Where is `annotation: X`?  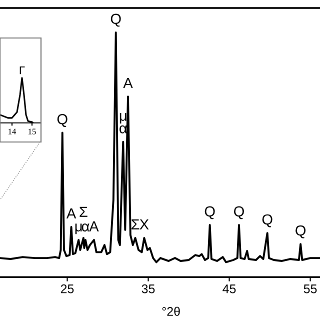 annotation: X is located at coordinates (144, 224).